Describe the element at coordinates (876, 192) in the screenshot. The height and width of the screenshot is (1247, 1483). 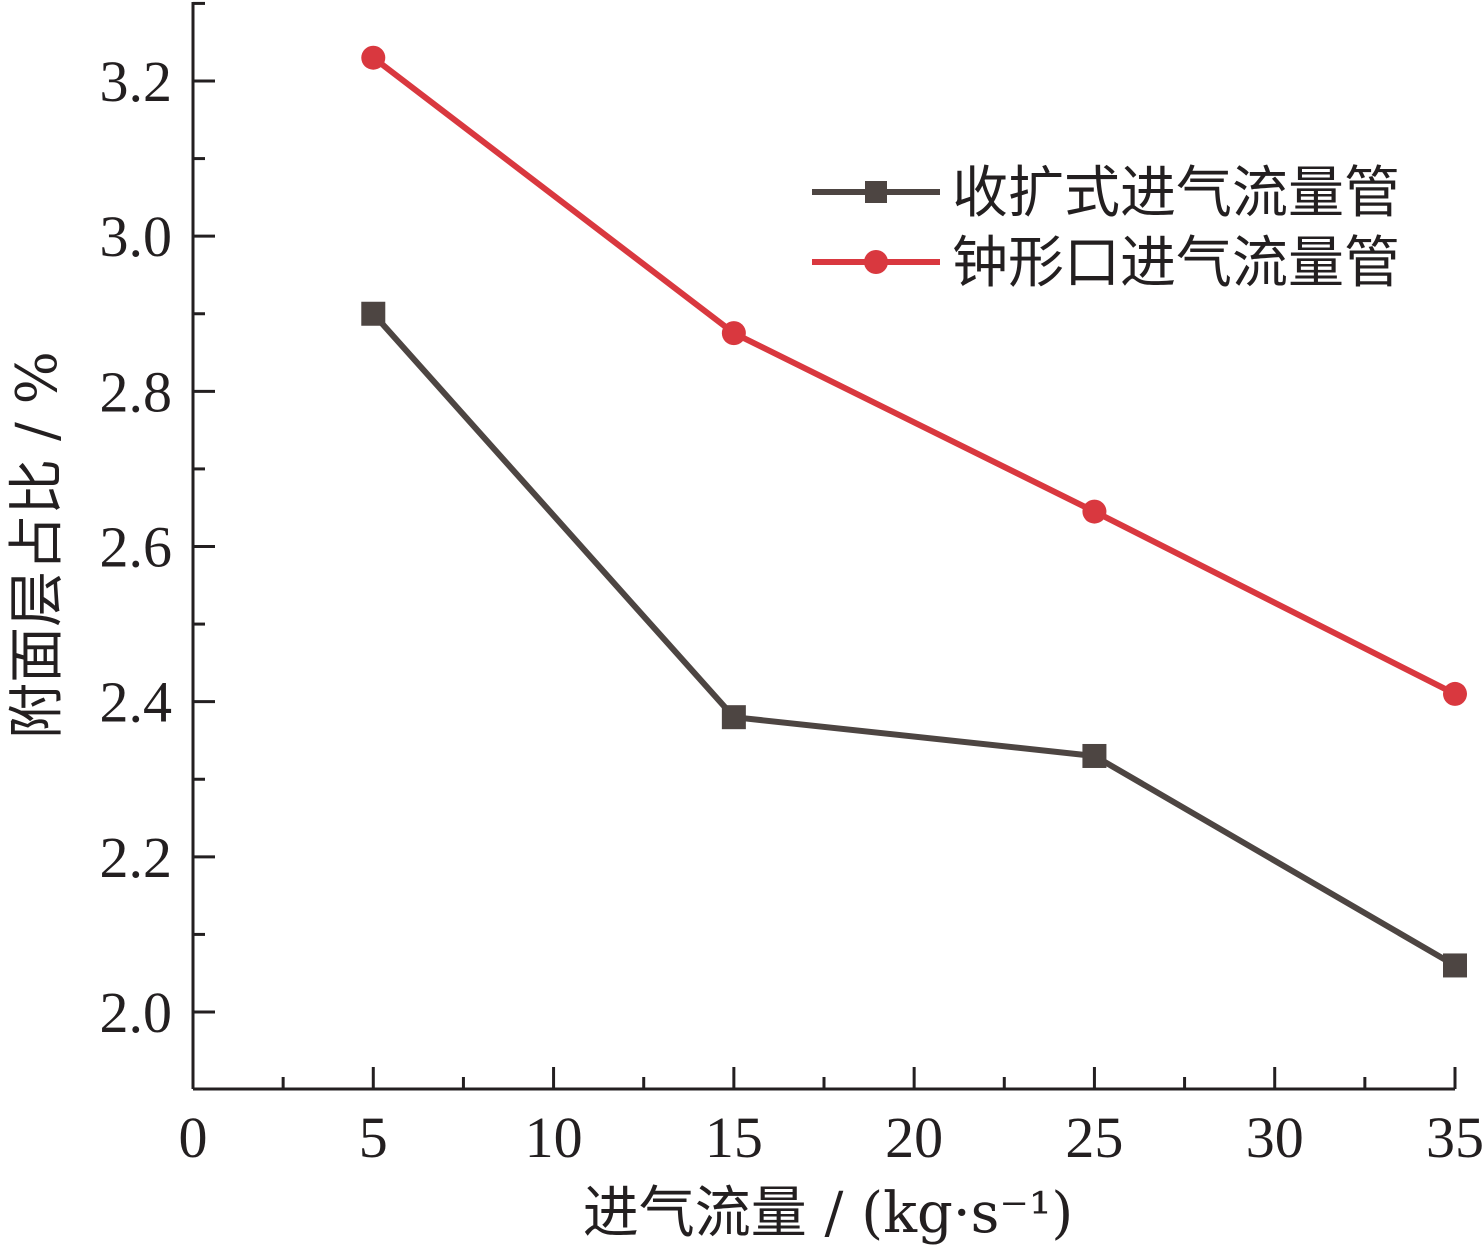
I see `legend-marker-square` at that location.